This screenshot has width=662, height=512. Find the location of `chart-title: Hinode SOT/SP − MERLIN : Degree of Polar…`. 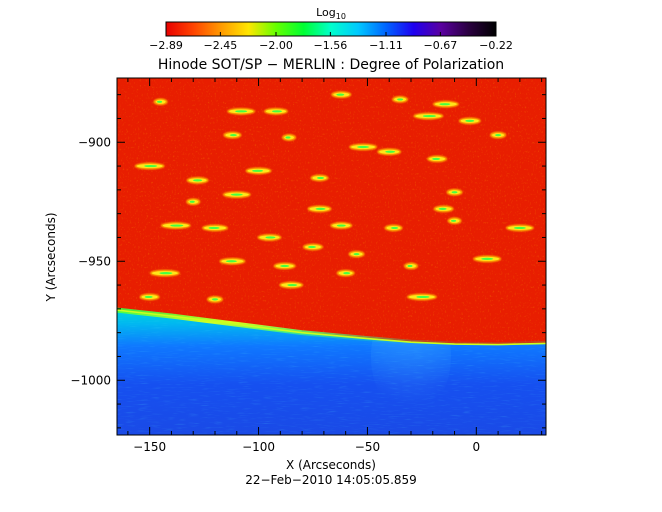

chart-title: Hinode SOT/SP − MERLIN : Degree of Polar… is located at coordinates (331, 65).